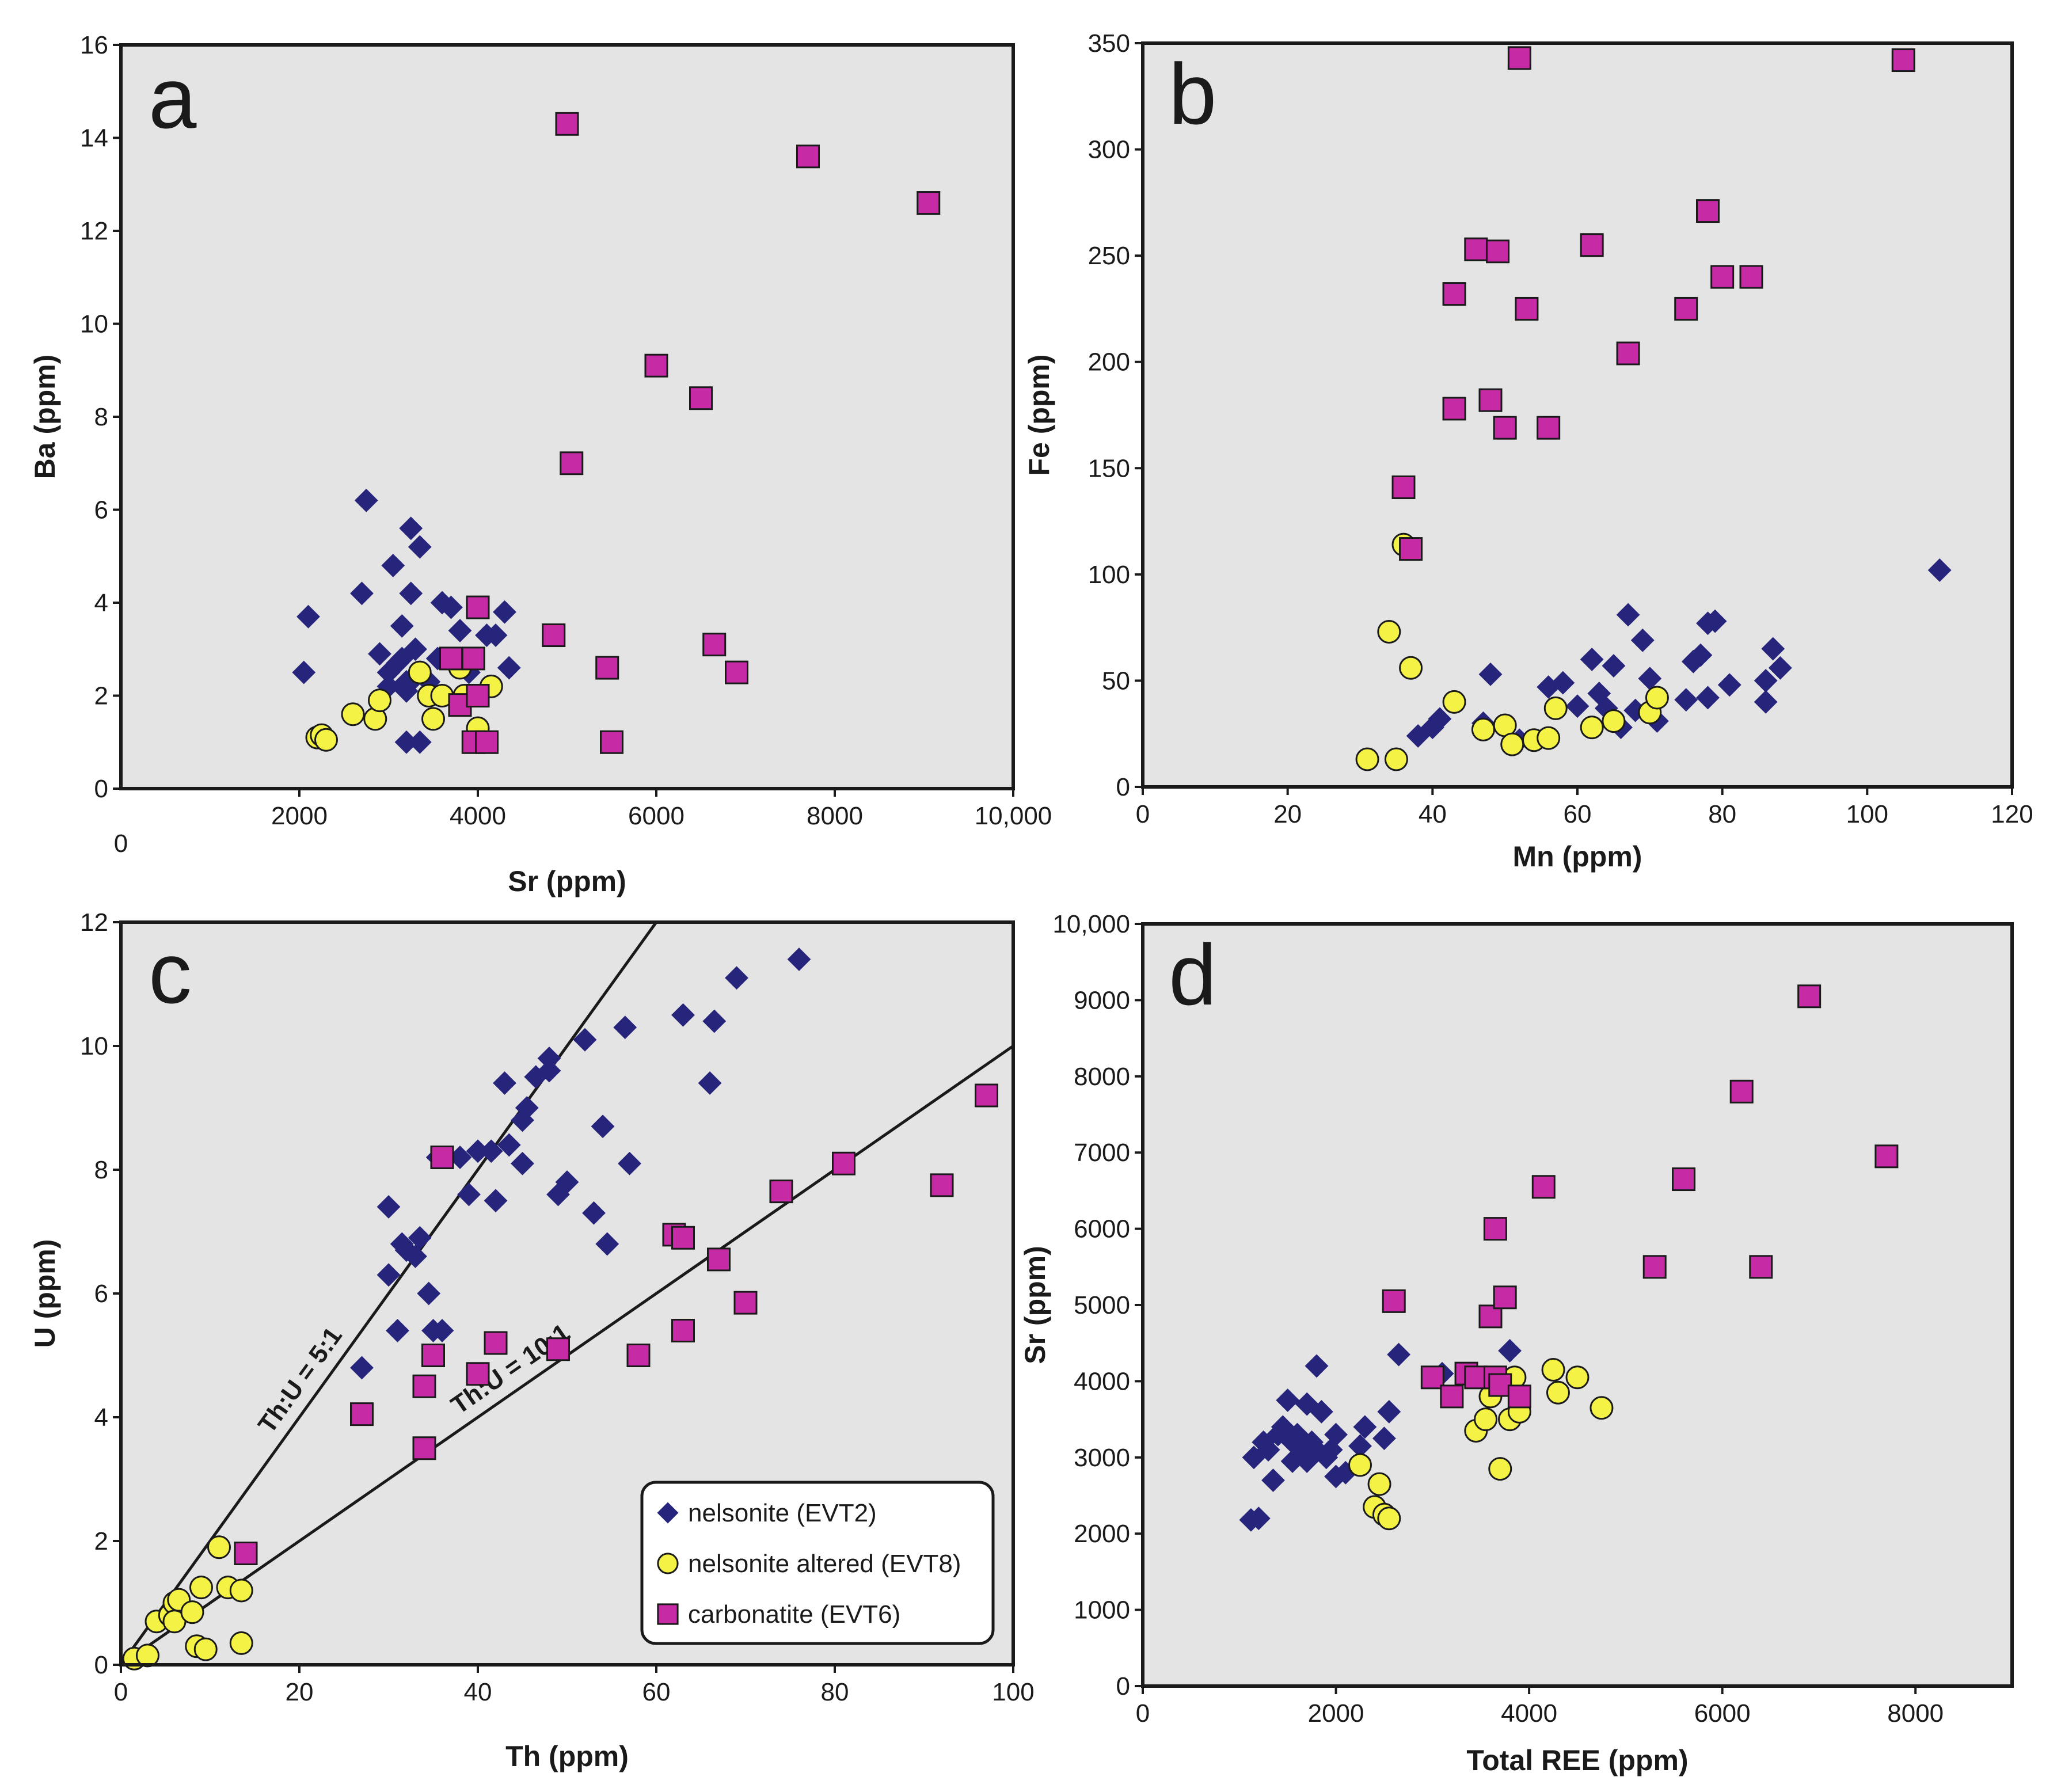  What do you see at coordinates (1192, 974) in the screenshot?
I see `panel-d-letter: d` at bounding box center [1192, 974].